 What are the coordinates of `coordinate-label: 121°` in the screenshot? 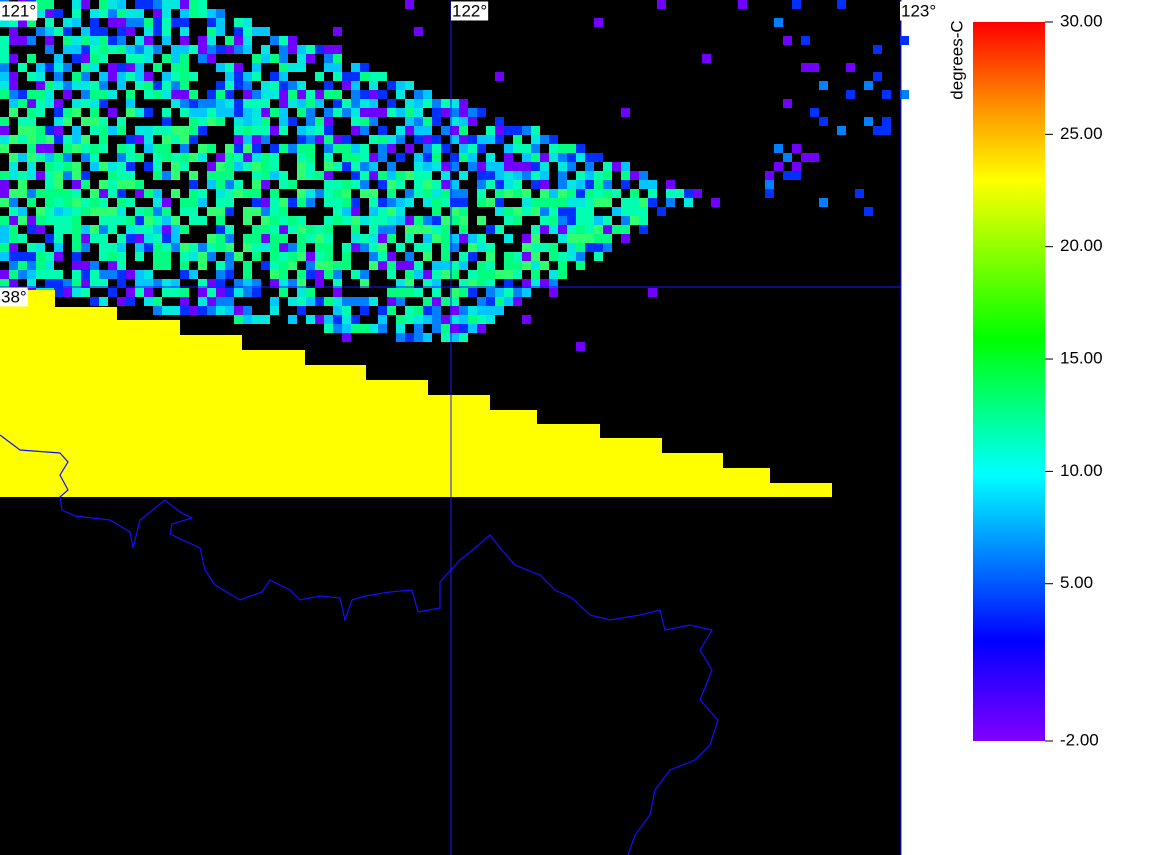 It's located at (19, 11).